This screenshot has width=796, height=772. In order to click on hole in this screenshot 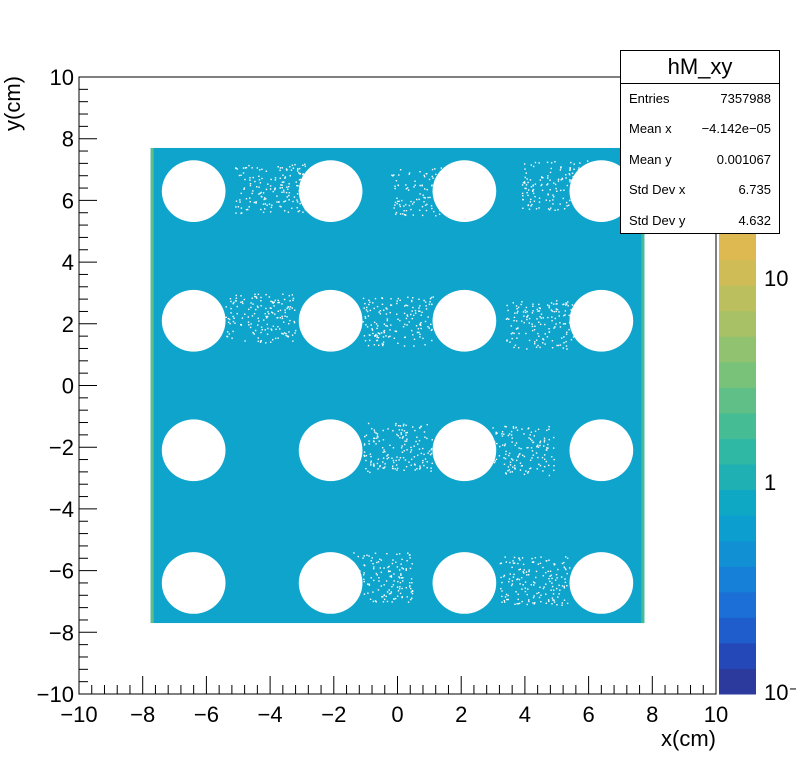, I will do `click(193, 320)`.